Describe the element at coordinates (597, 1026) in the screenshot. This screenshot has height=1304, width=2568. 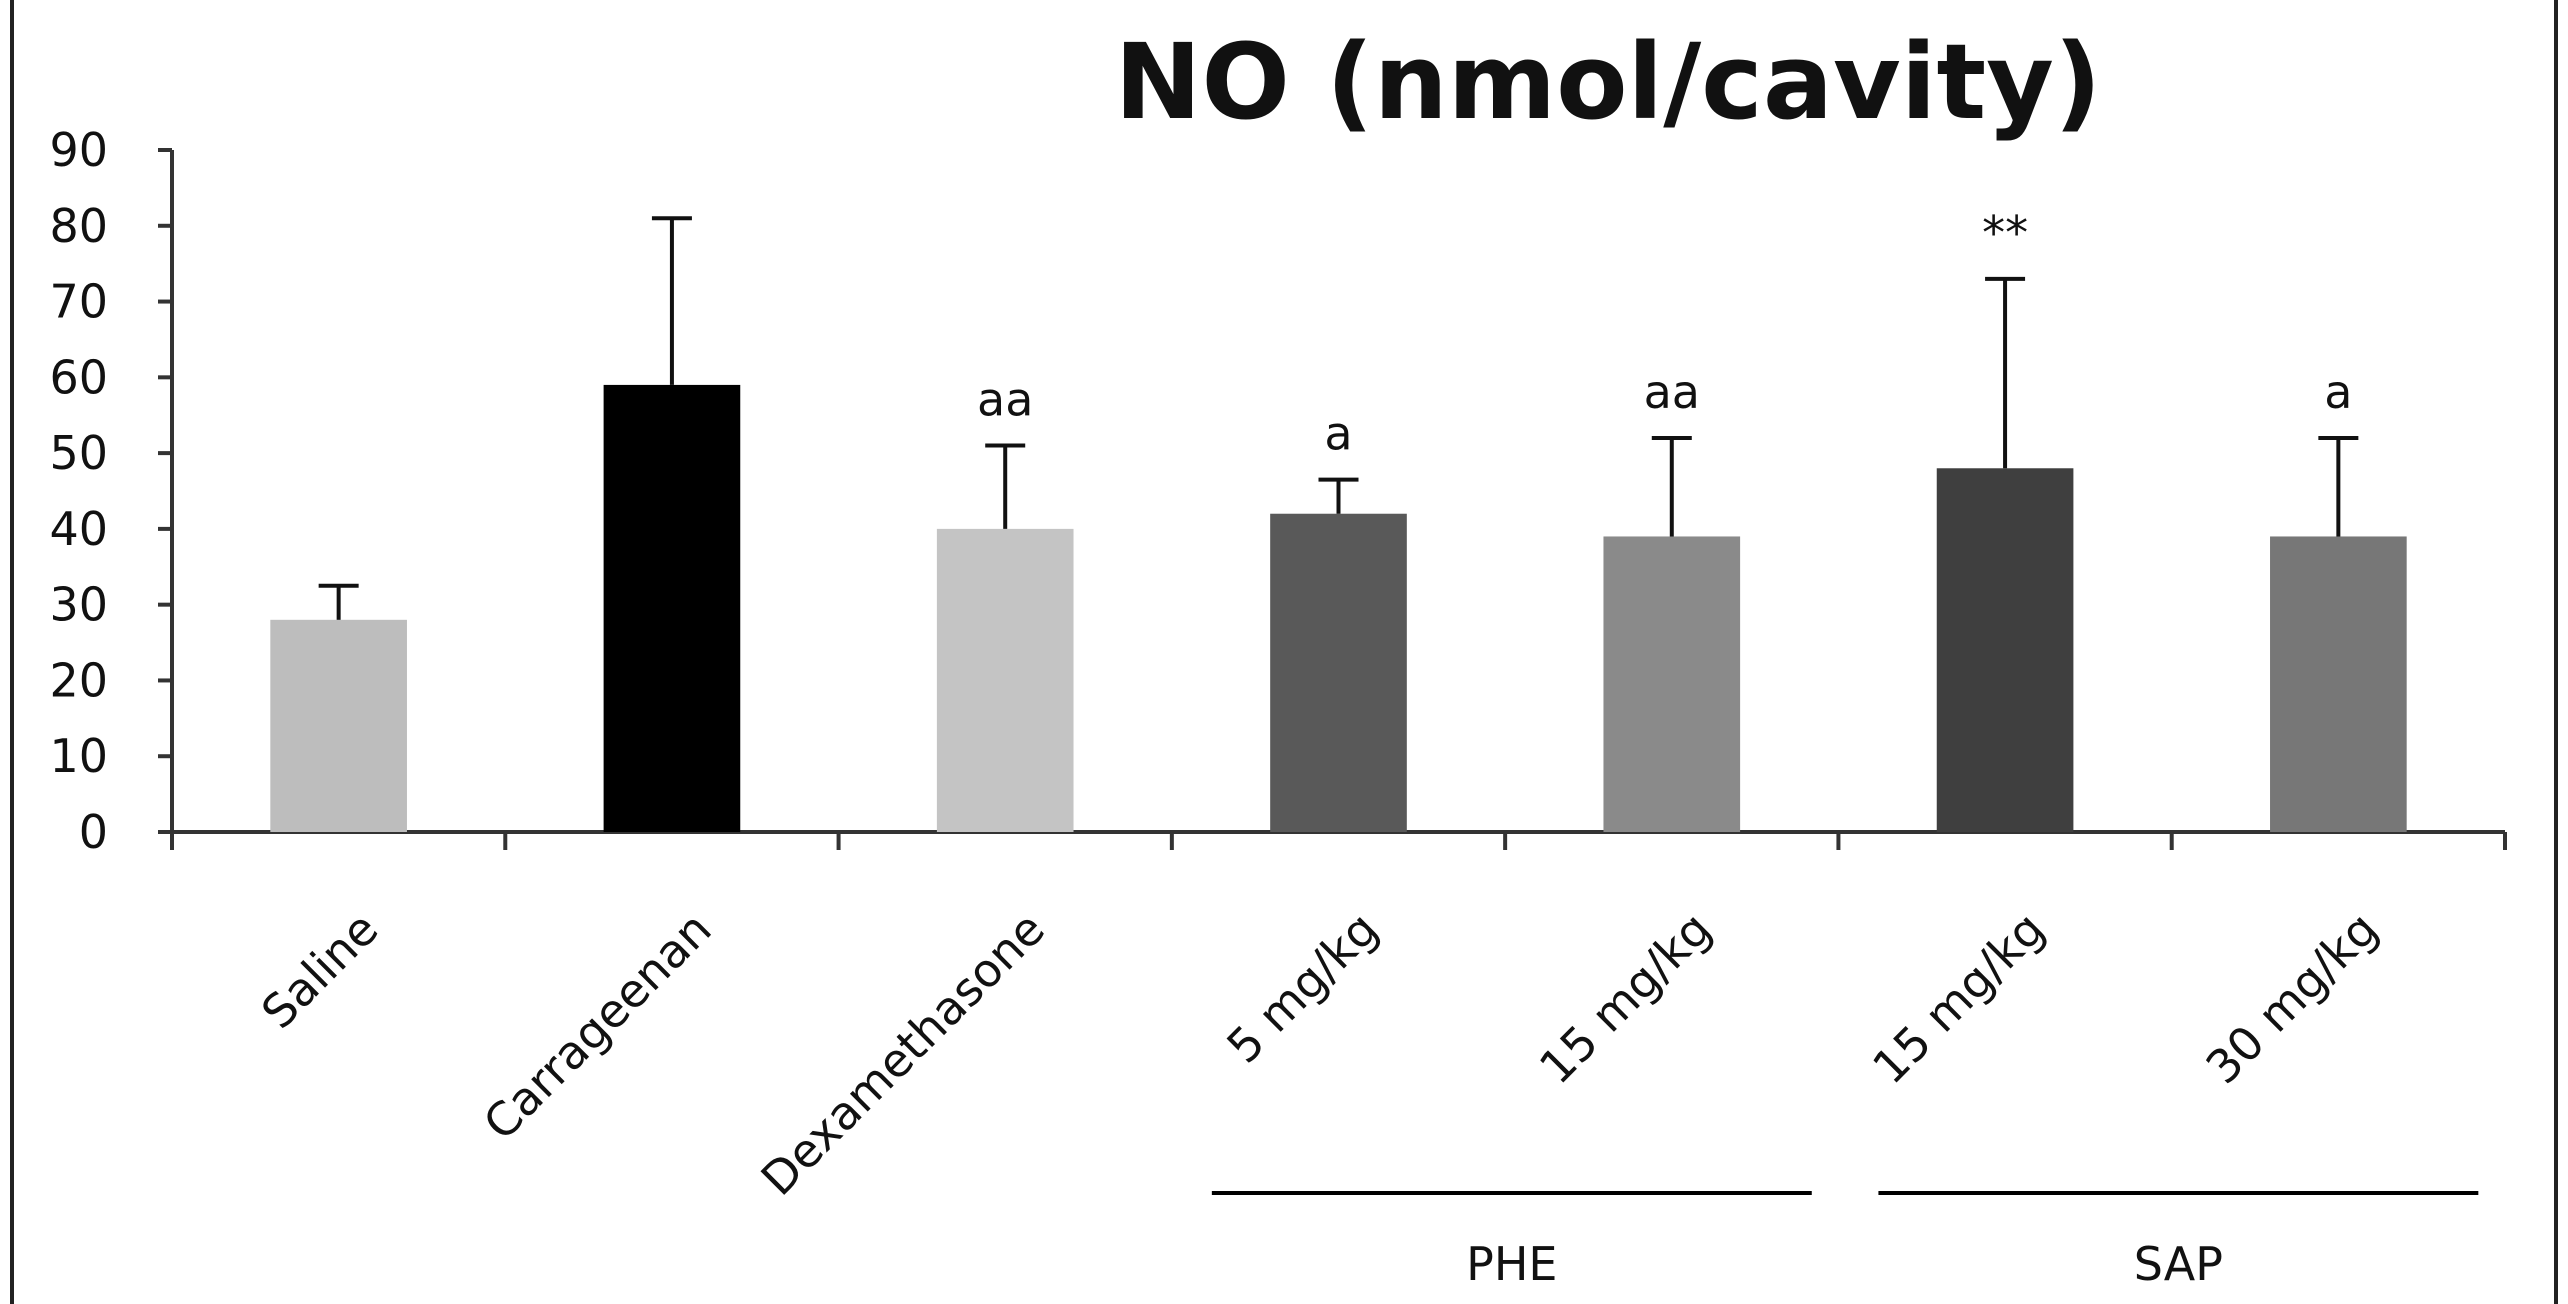
I see `category-label: Carrageenan` at that location.